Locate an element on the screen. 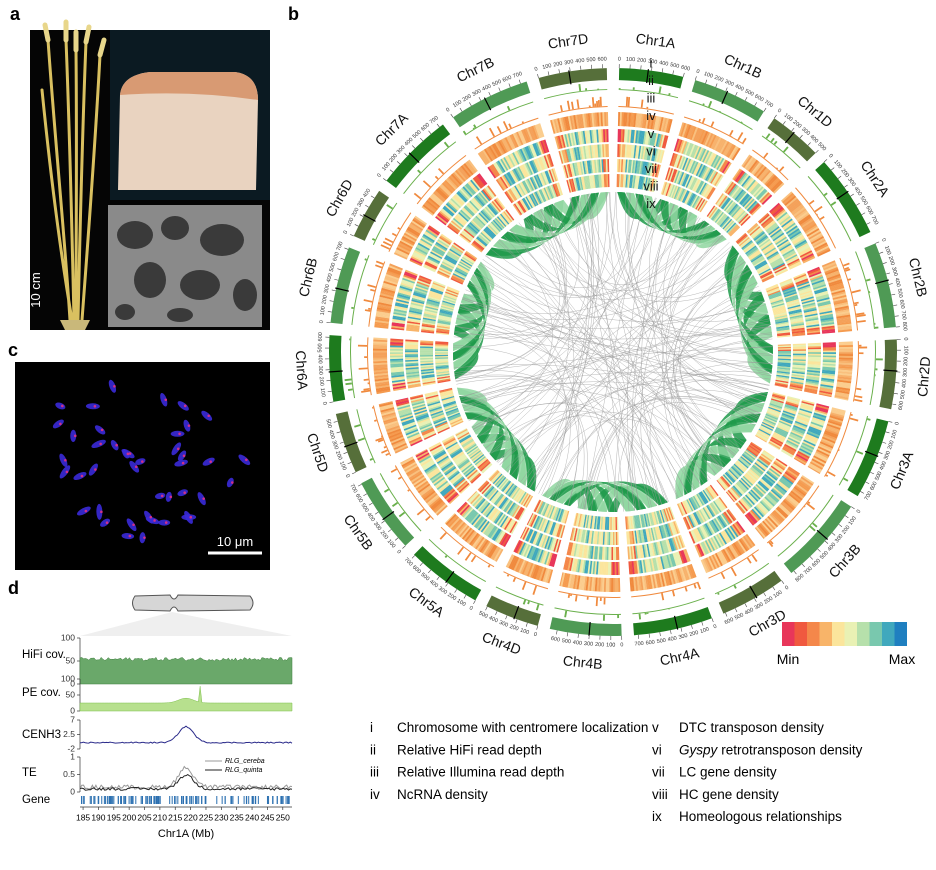 Image resolution: width=936 pixels, height=870 pixels. translocation-link is located at coordinates (578, 389).